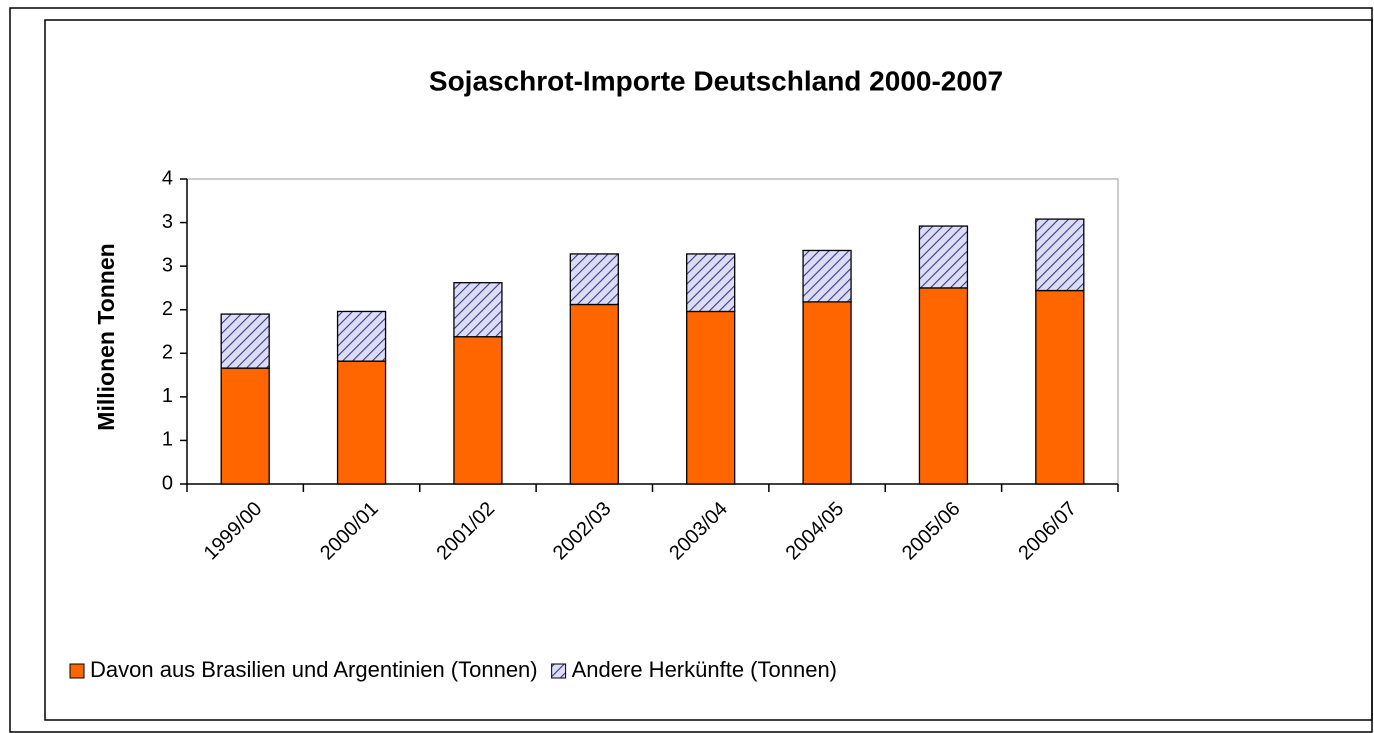 Image resolution: width=1374 pixels, height=733 pixels. I want to click on x-tick-label: 2006/07, so click(1047, 531).